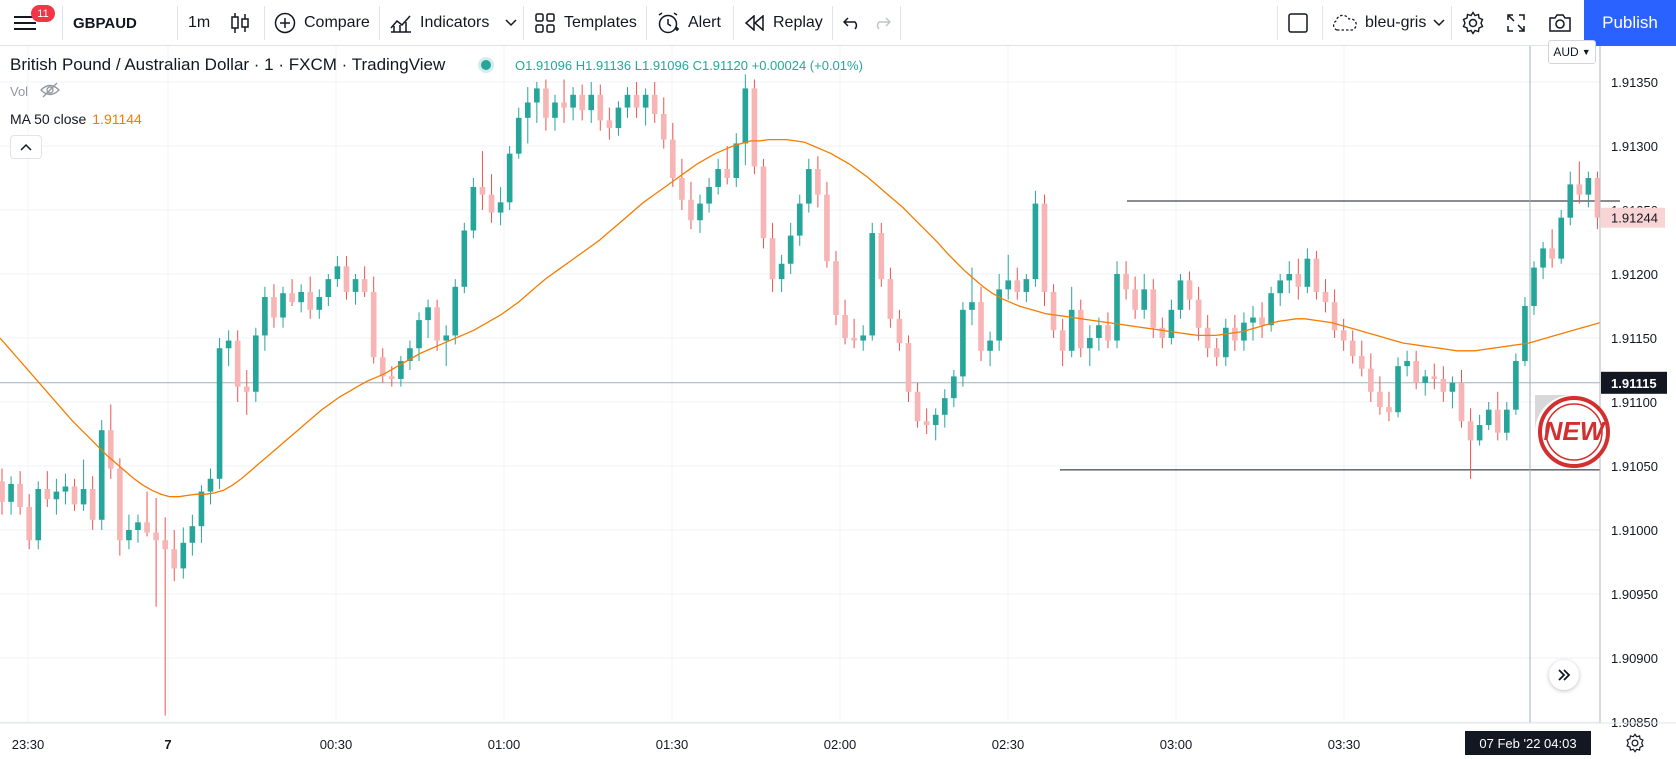 Image resolution: width=1676 pixels, height=759 pixels. I want to click on currency-selector: AUD ▼, so click(1572, 52).